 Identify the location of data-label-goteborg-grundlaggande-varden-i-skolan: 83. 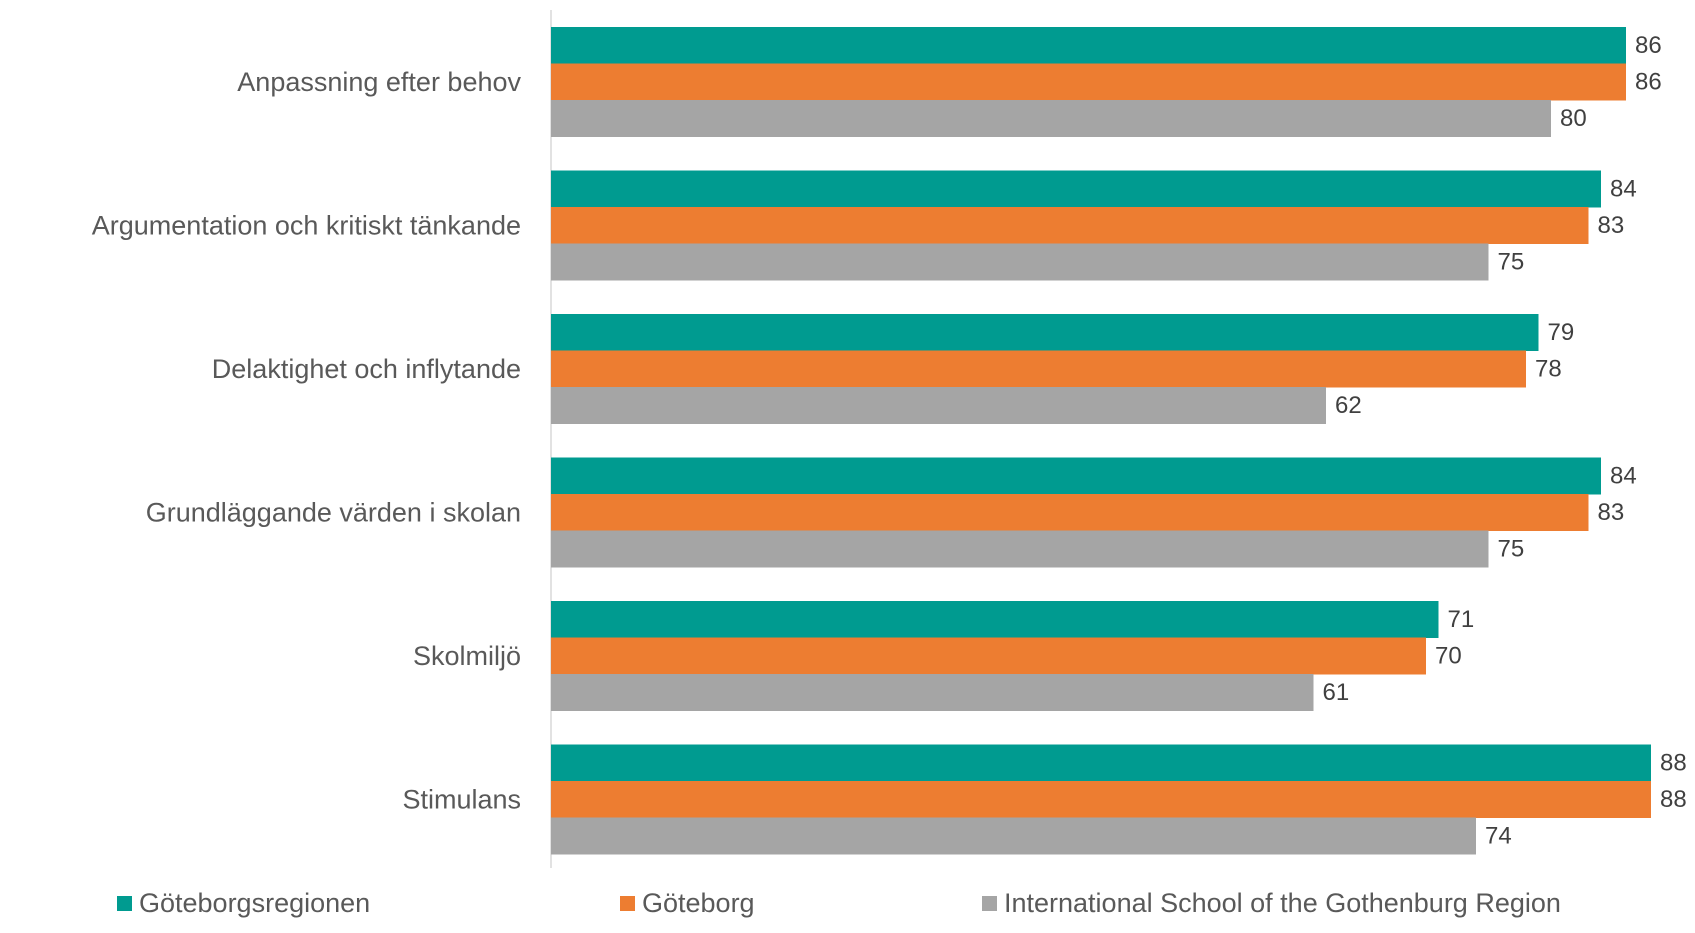
(1611, 512).